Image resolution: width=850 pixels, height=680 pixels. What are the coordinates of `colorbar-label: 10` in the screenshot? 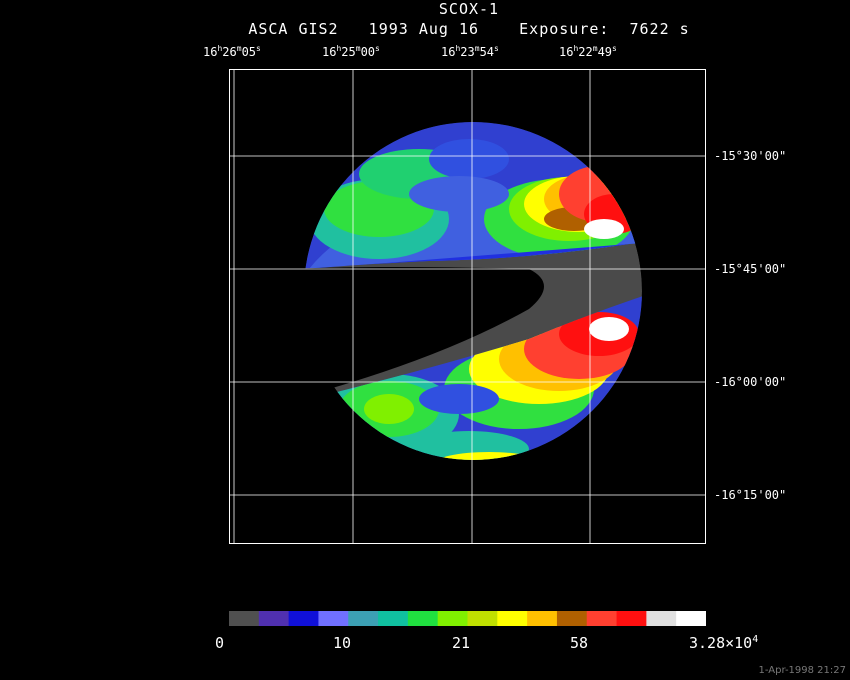 It's located at (342, 643).